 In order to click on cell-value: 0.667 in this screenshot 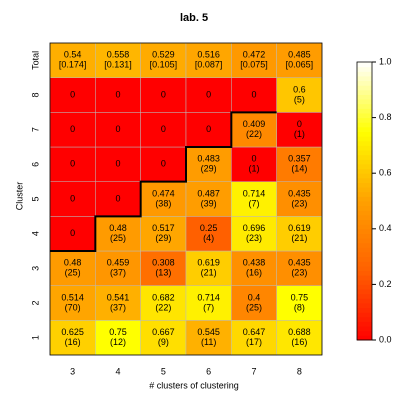, I will do `click(163, 332)`.